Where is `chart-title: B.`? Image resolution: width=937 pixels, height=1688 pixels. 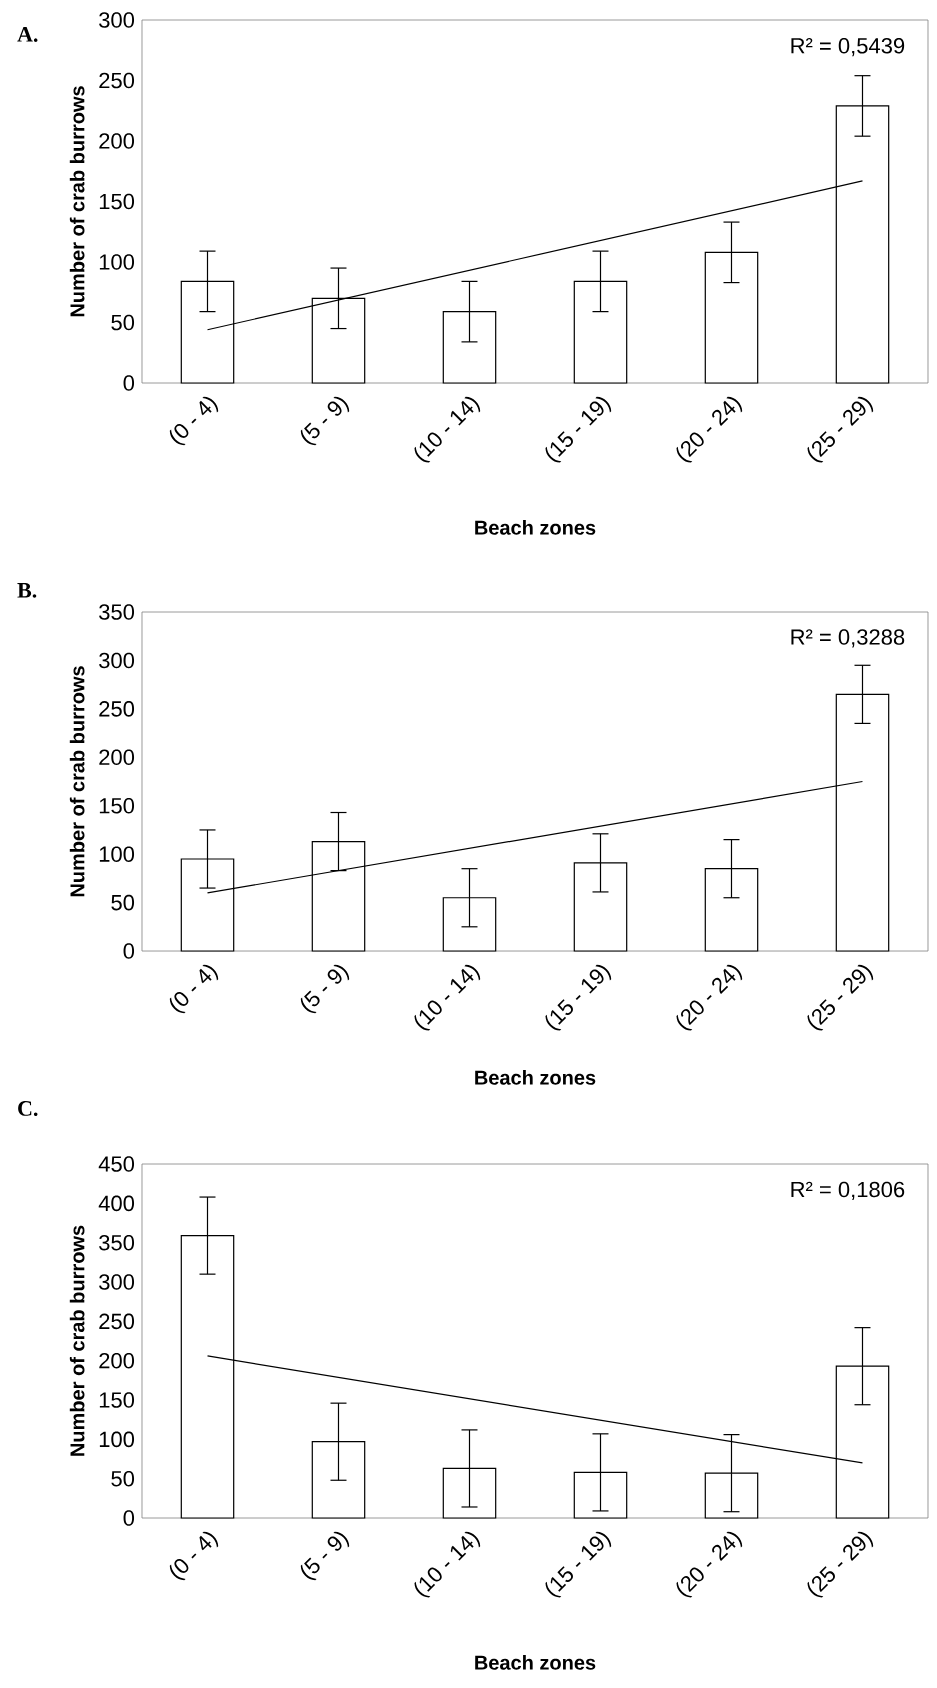
chart-title: B. is located at coordinates (27, 590).